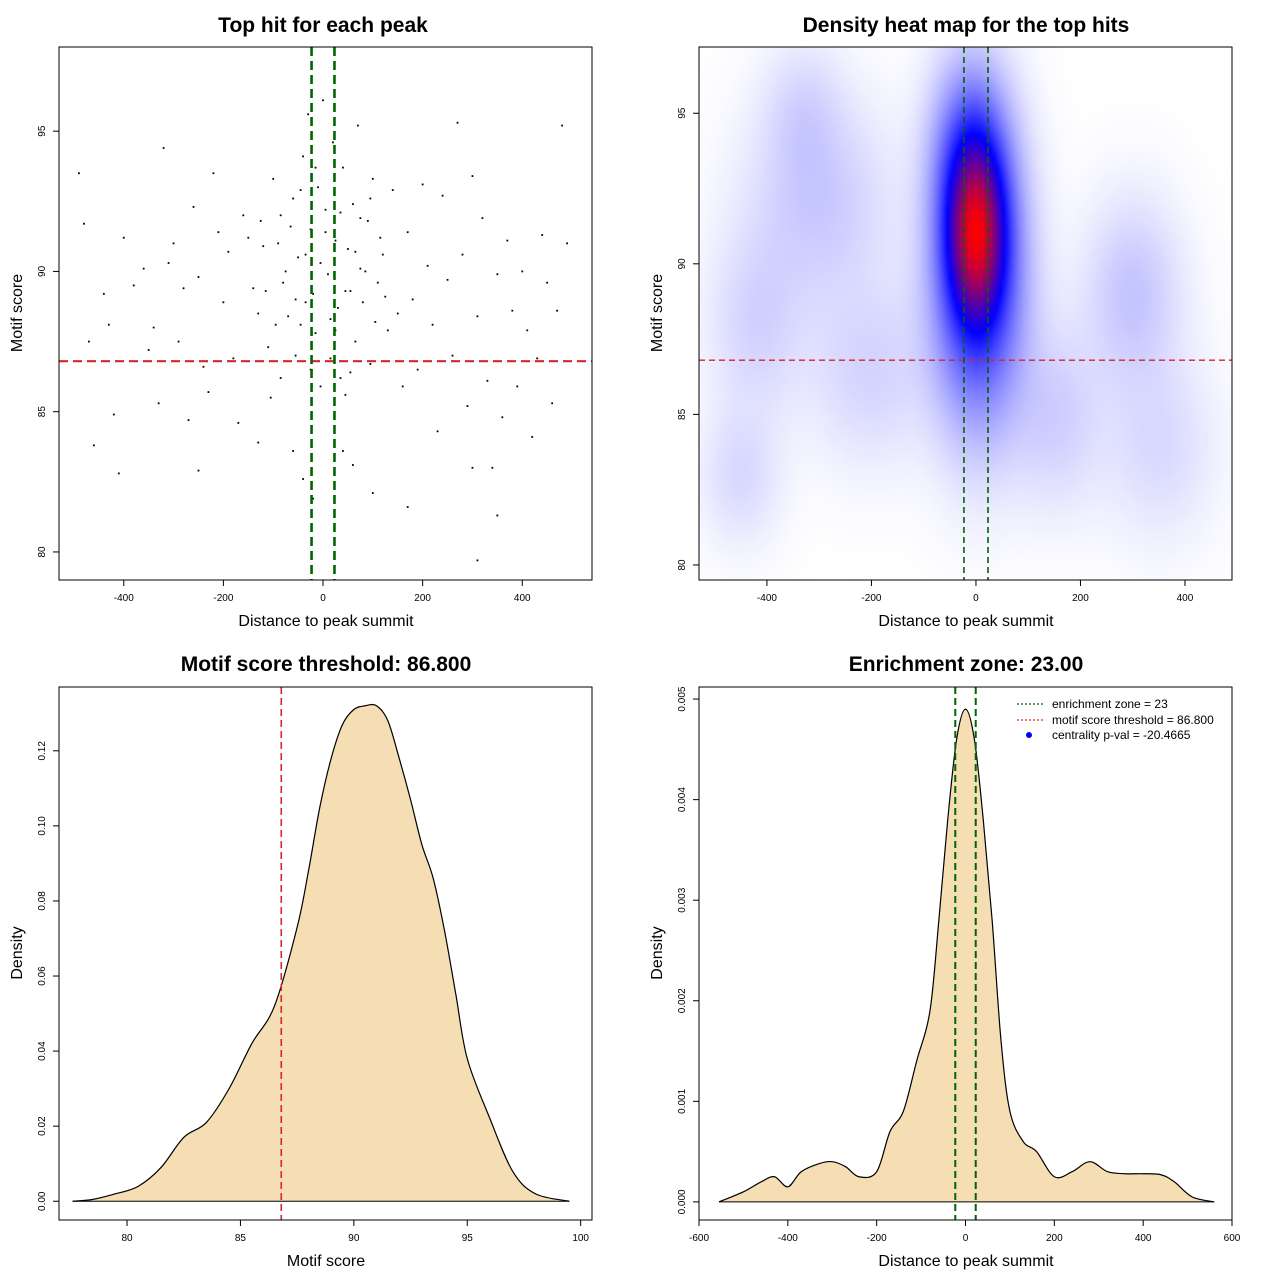 Image resolution: width=1280 pixels, height=1280 pixels. What do you see at coordinates (323, 330) in the screenshot?
I see `scatter-points` at bounding box center [323, 330].